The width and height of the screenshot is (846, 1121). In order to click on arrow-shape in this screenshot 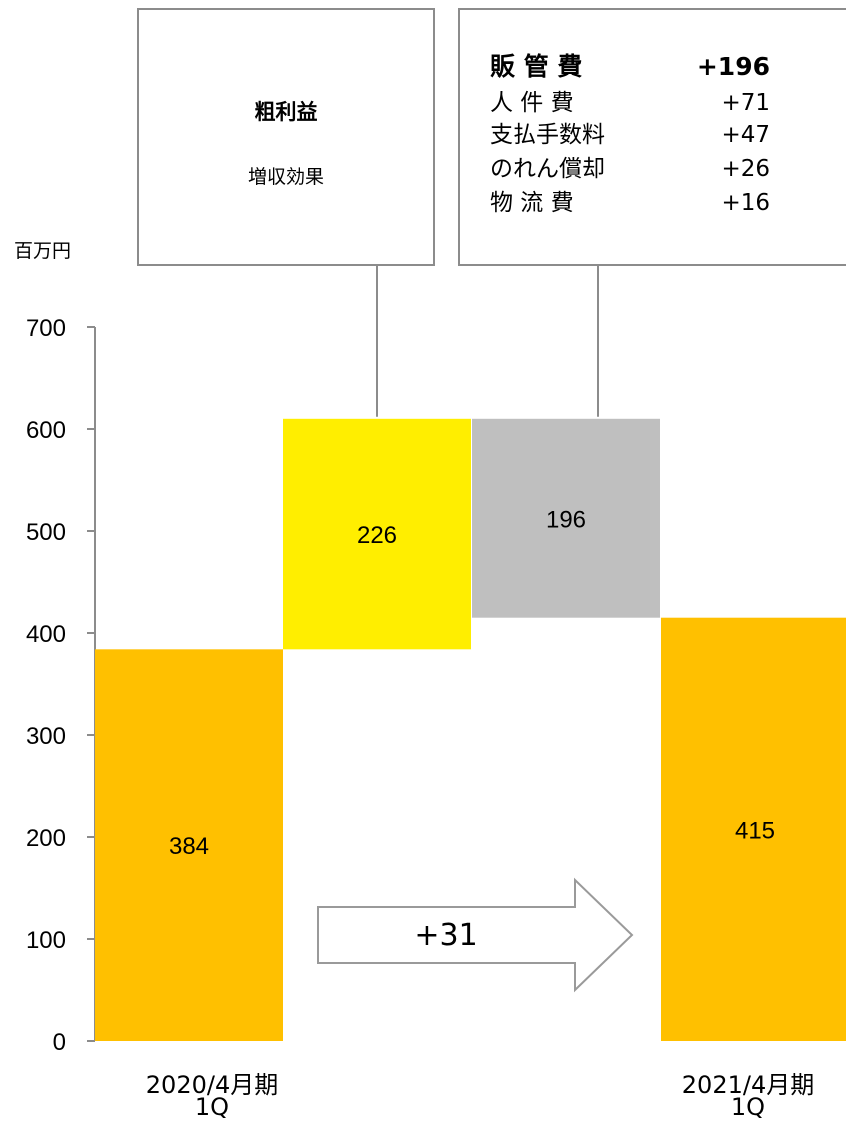, I will do `click(475, 935)`.